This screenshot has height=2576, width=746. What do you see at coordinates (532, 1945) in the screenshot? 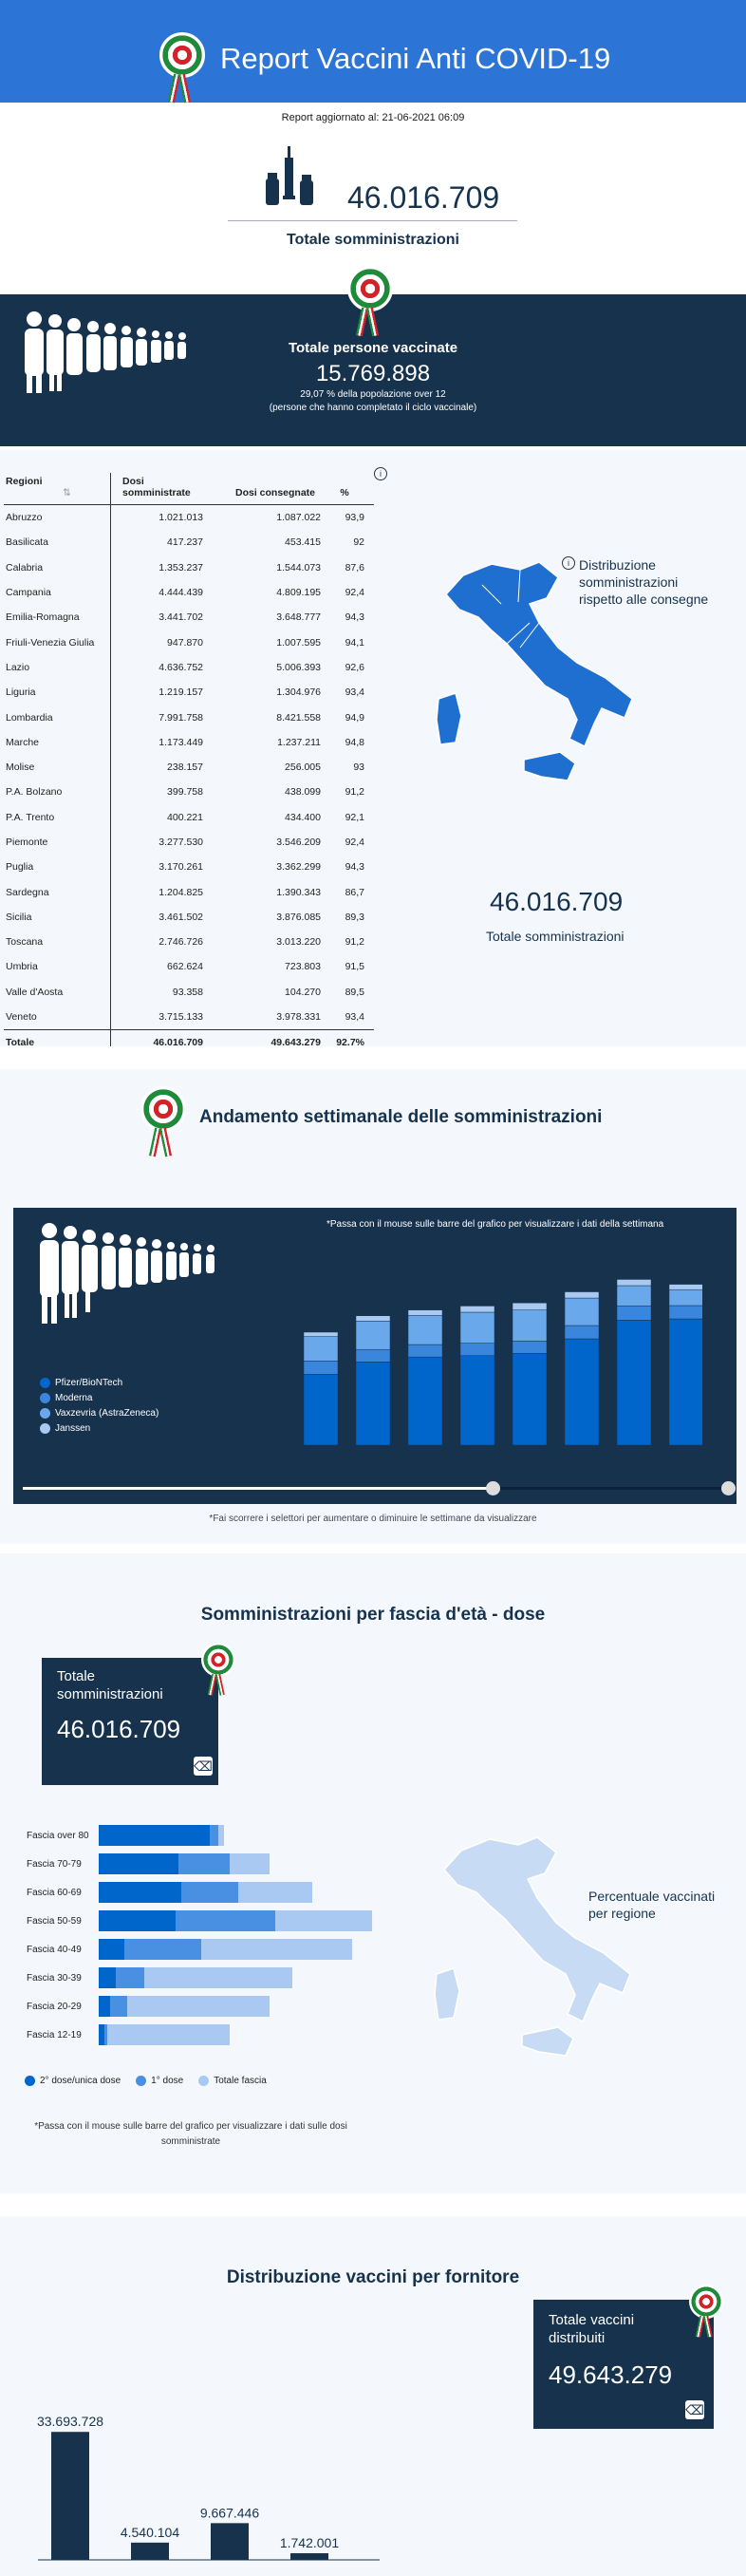
I see `italy-map-vaccinated` at bounding box center [532, 1945].